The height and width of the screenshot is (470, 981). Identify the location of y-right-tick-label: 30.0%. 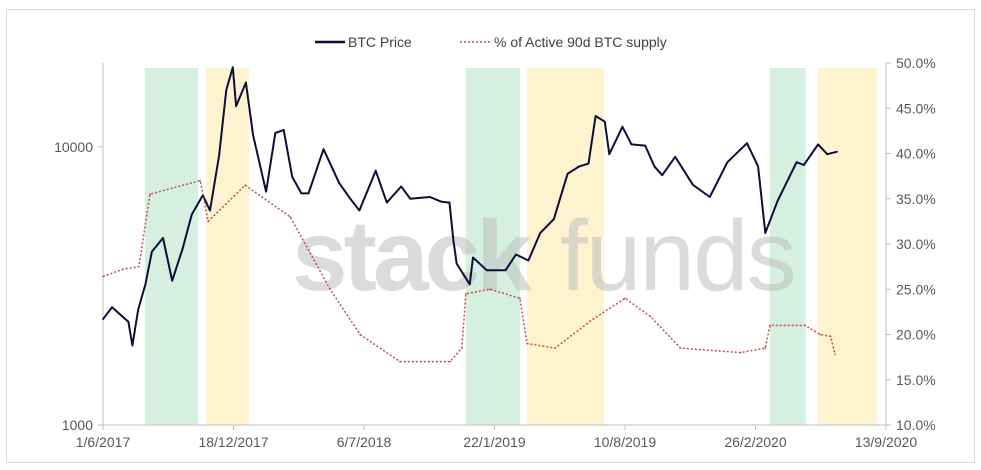
(916, 244).